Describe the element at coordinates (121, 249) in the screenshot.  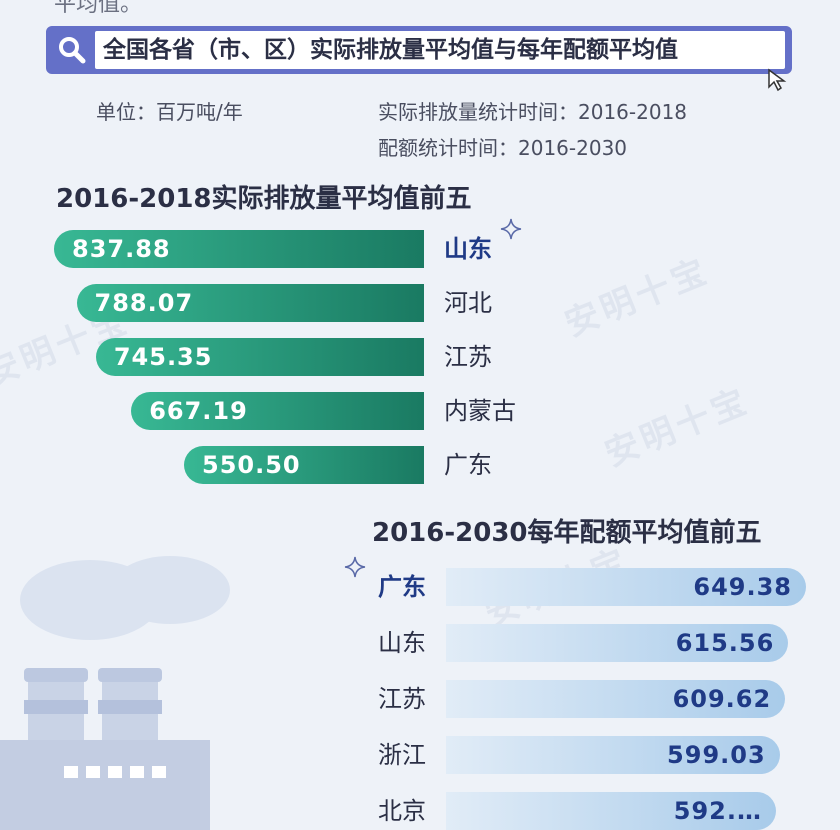
I see `emission-value-label: 837.88` at that location.